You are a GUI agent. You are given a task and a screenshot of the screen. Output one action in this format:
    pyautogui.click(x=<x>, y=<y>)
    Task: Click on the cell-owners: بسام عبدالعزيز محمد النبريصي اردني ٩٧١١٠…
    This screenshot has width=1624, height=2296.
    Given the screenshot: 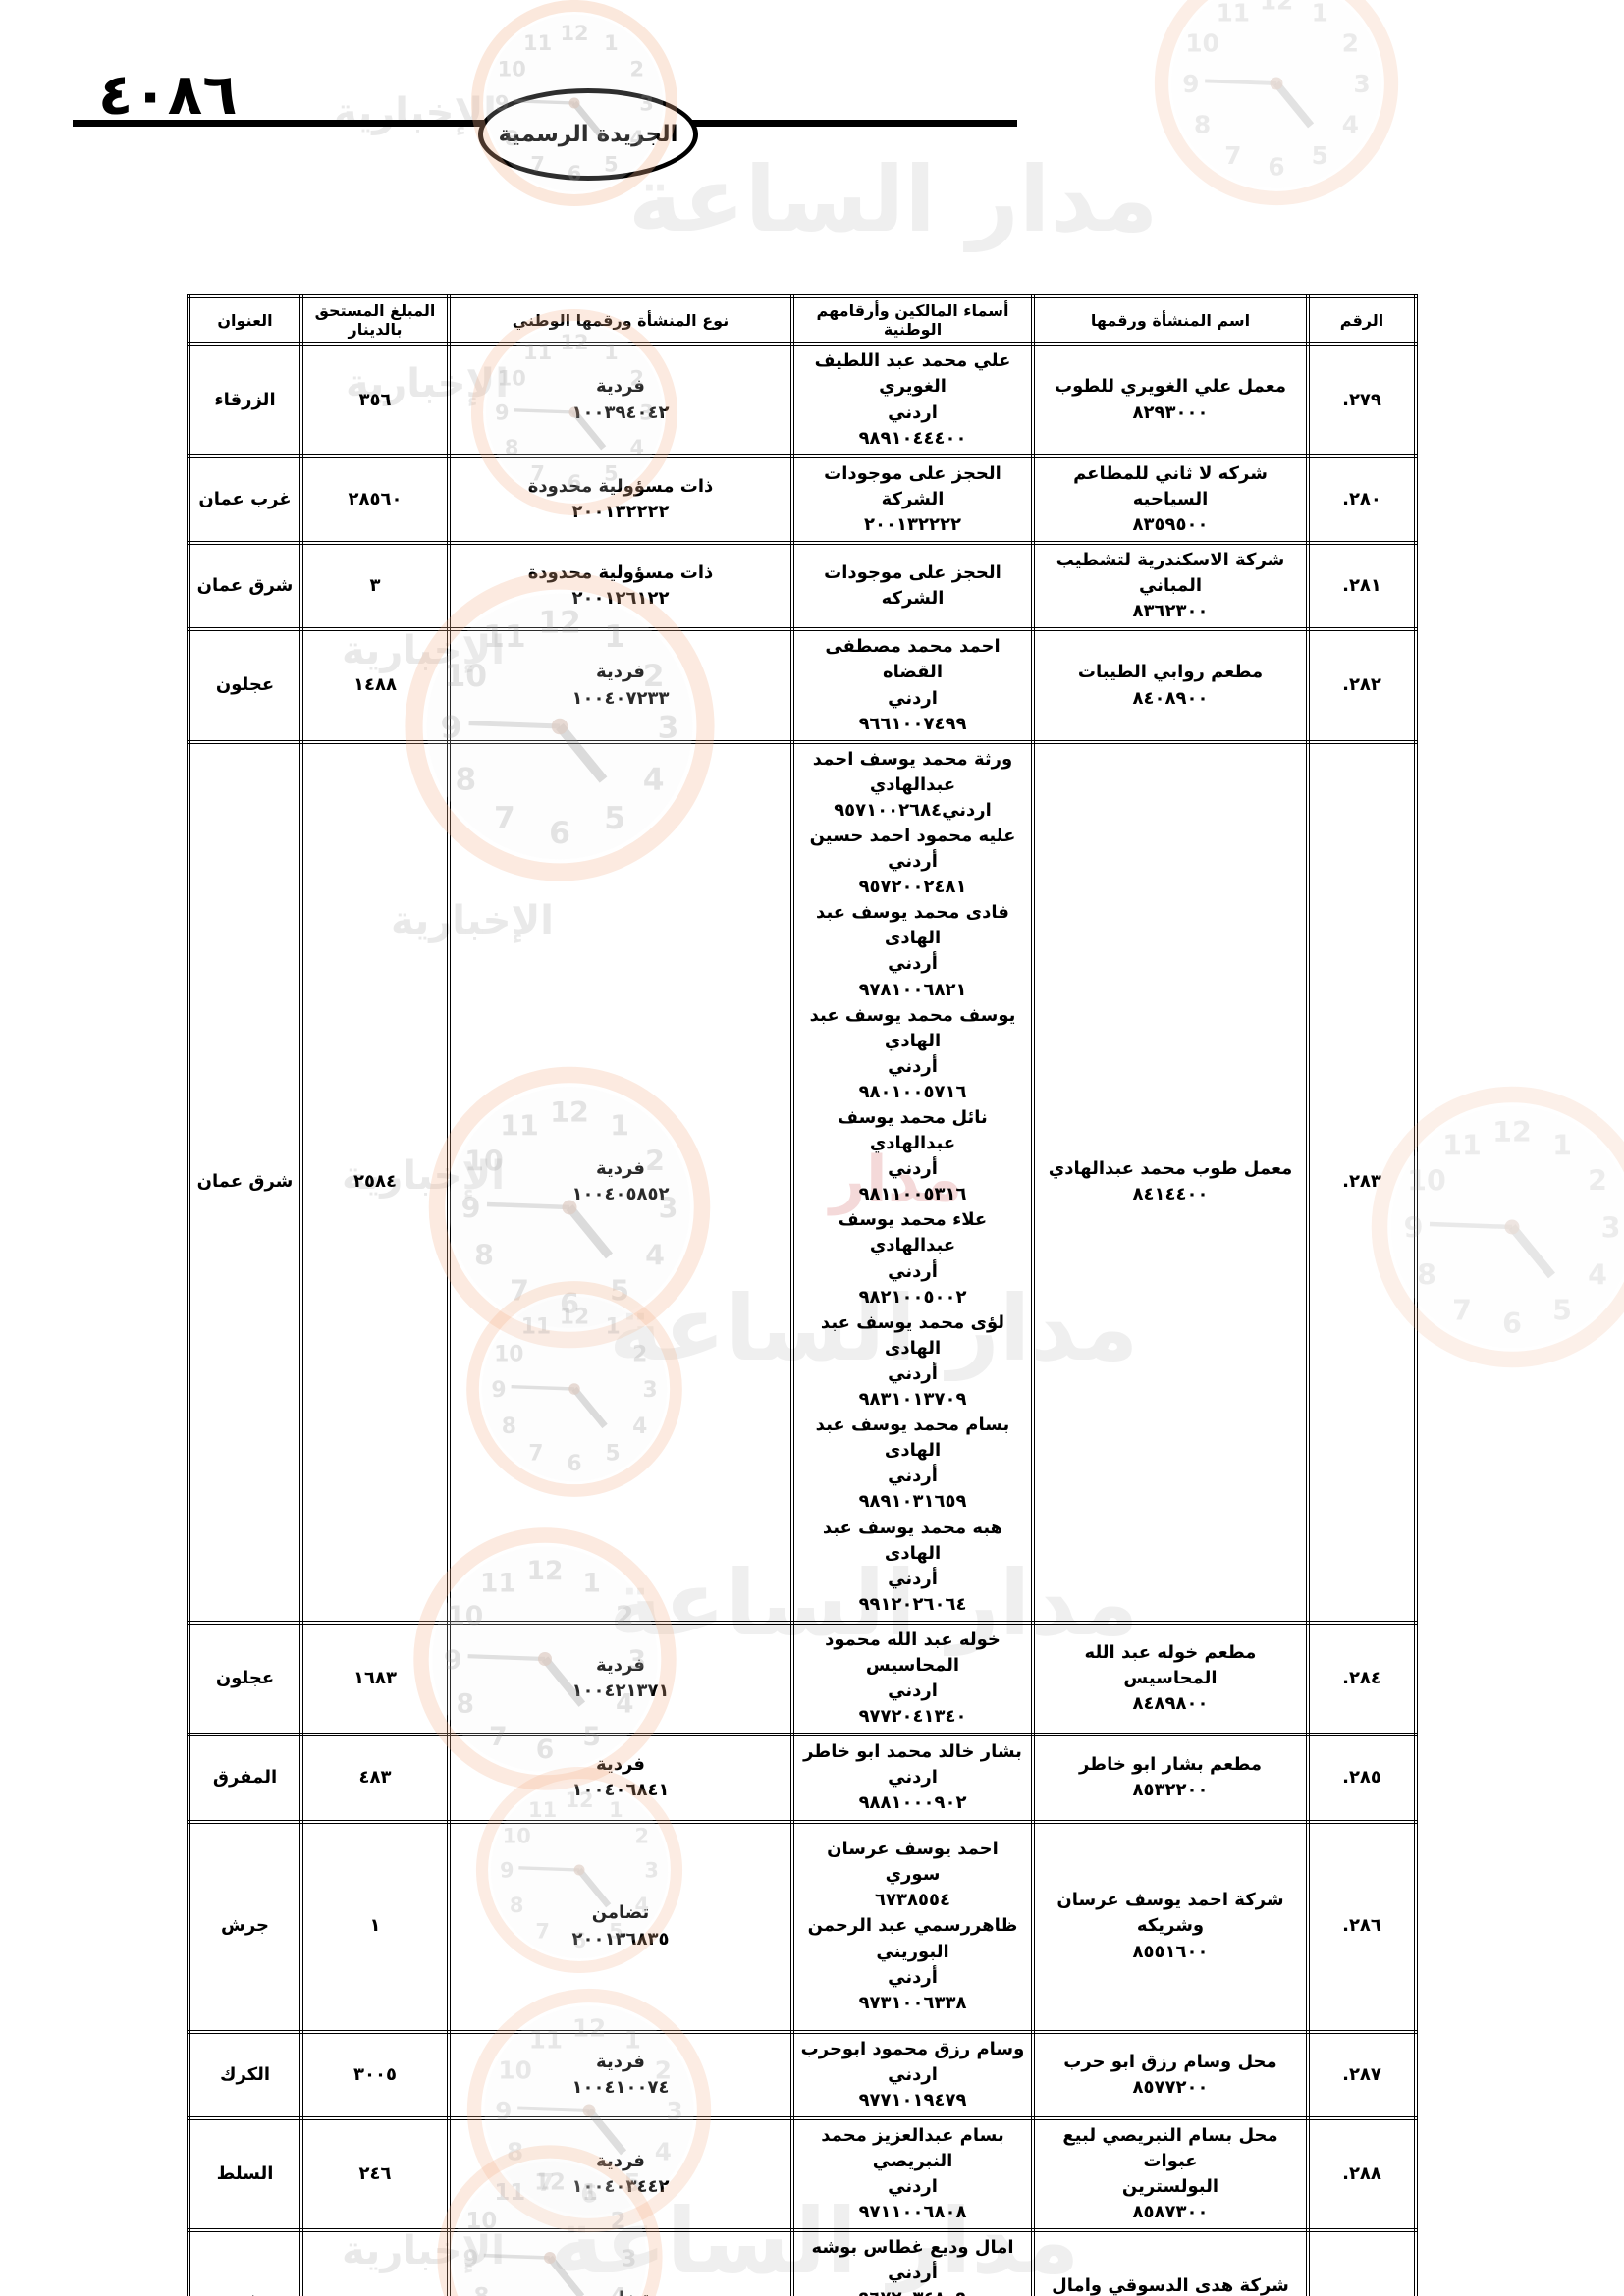 What is the action you would take?
    pyautogui.click(x=912, y=2174)
    